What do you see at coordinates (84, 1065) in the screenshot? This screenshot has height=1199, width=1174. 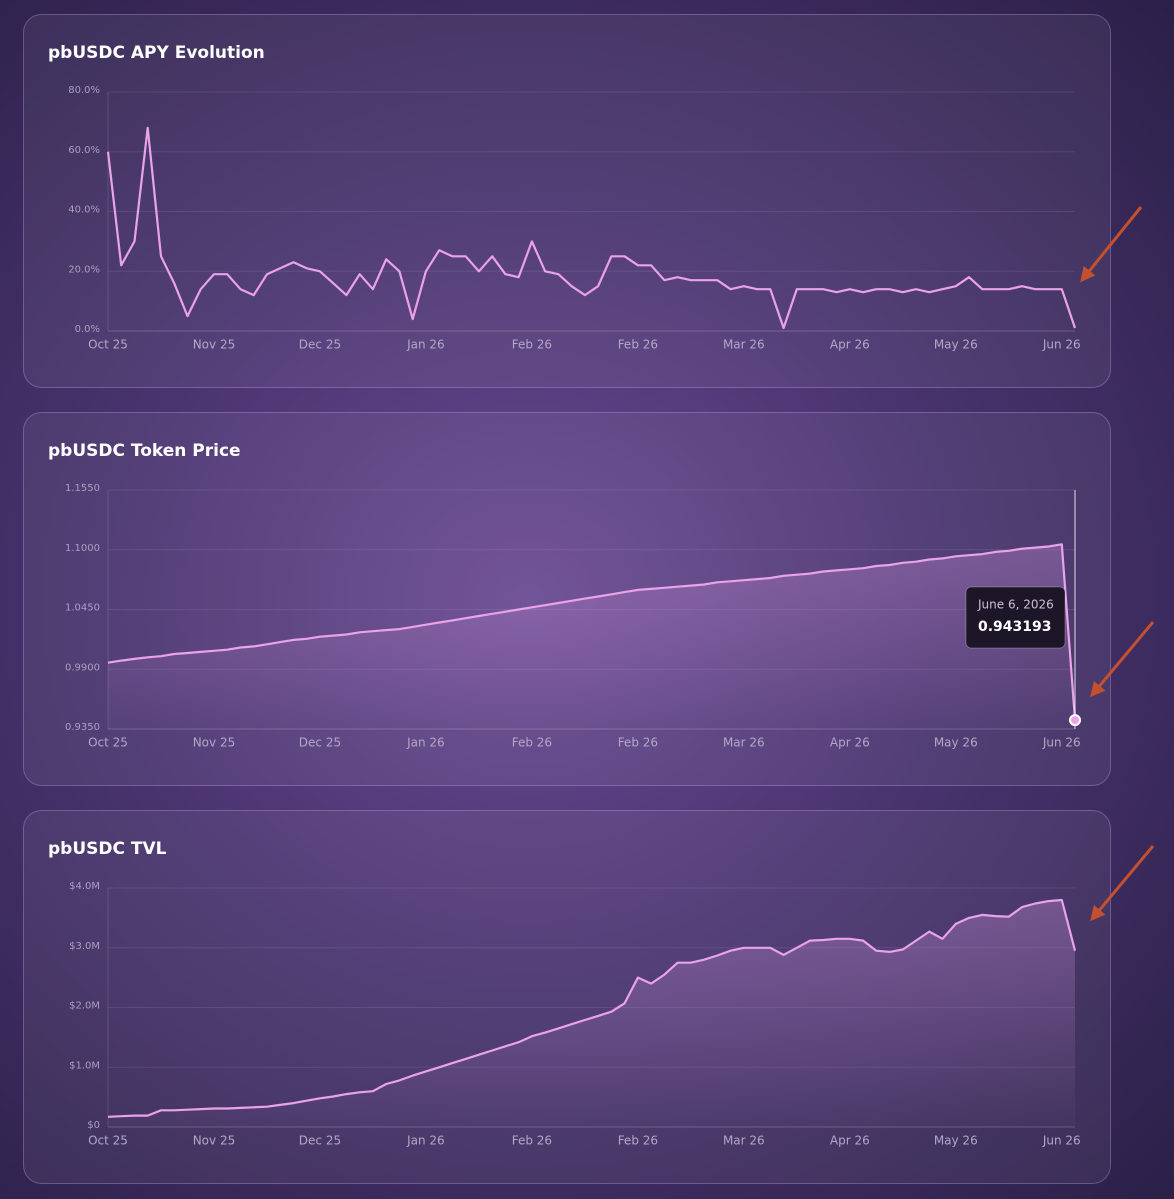 I see `y-tick-label: $1.0M` at bounding box center [84, 1065].